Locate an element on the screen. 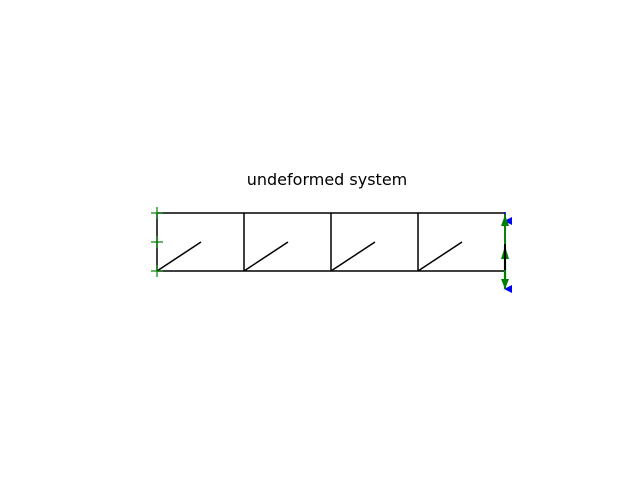  right-edge-load-arrows is located at coordinates (506, 252).